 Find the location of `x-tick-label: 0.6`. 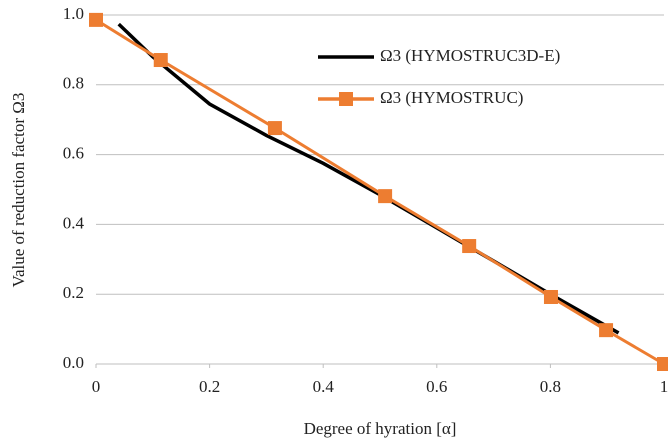

x-tick-label: 0.6 is located at coordinates (436, 386).